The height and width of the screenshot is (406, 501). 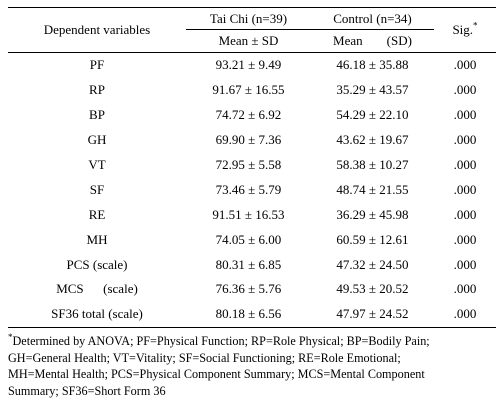 I want to click on header-taichi-group: Tai Chi (n=39), so click(x=248, y=18).